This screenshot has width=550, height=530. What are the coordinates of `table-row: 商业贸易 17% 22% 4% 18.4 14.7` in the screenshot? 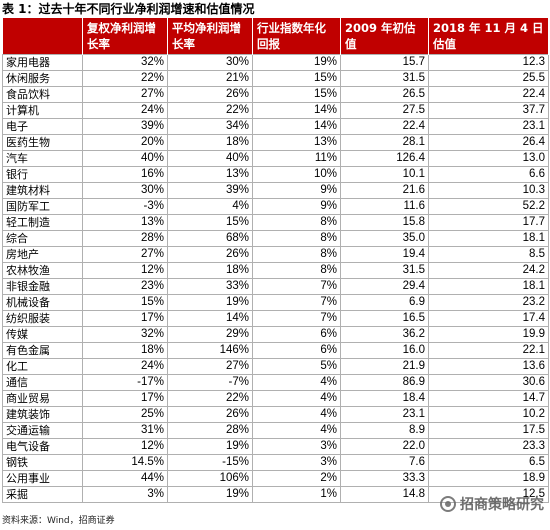 It's located at (275, 398).